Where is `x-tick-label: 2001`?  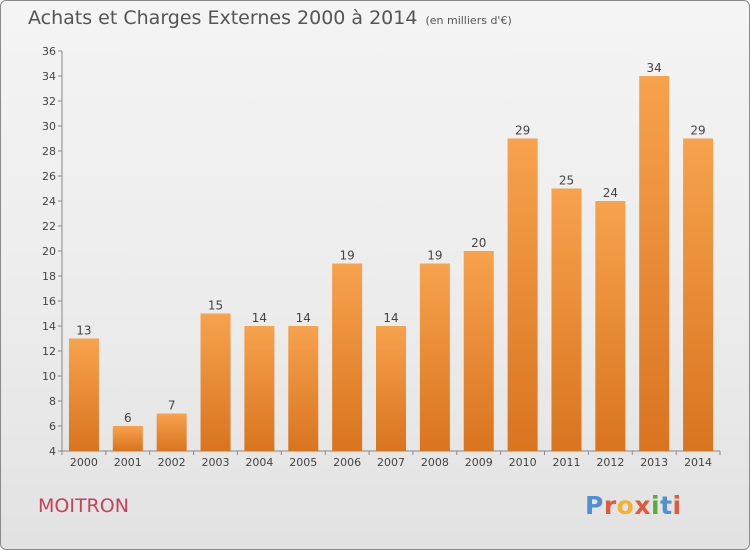 x-tick-label: 2001 is located at coordinates (128, 462).